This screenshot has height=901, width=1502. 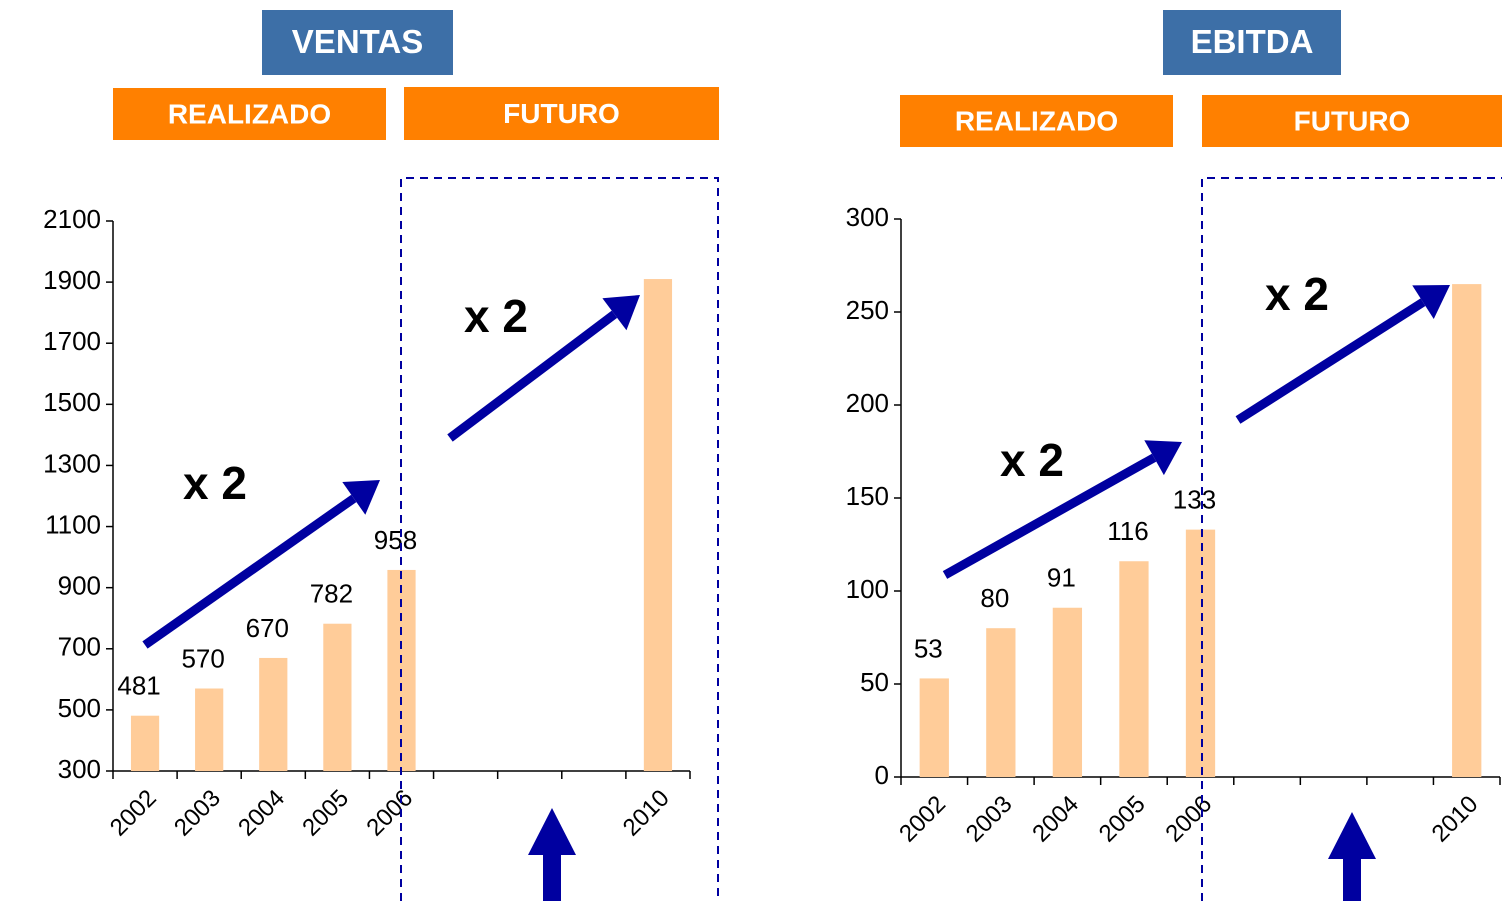 What do you see at coordinates (1194, 499) in the screenshot?
I see `data-label: 133` at bounding box center [1194, 499].